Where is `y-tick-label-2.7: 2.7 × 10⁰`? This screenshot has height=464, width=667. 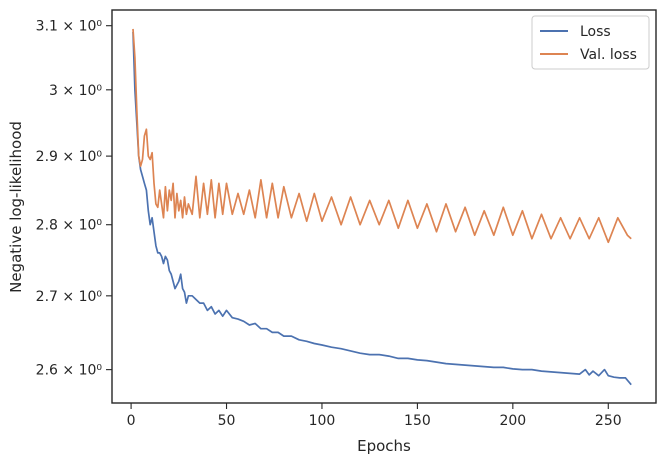 y-tick-label-2.7: 2.7 × 10⁰ is located at coordinates (69, 297).